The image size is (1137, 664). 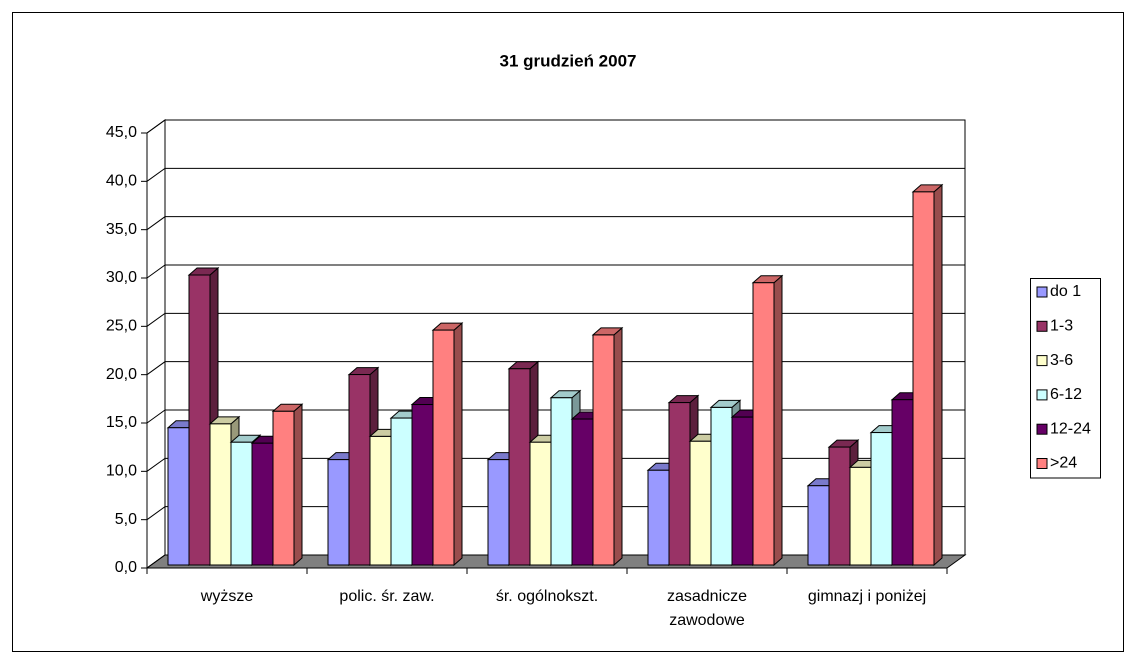 I want to click on y-tick-label: 40,0, so click(x=121, y=181).